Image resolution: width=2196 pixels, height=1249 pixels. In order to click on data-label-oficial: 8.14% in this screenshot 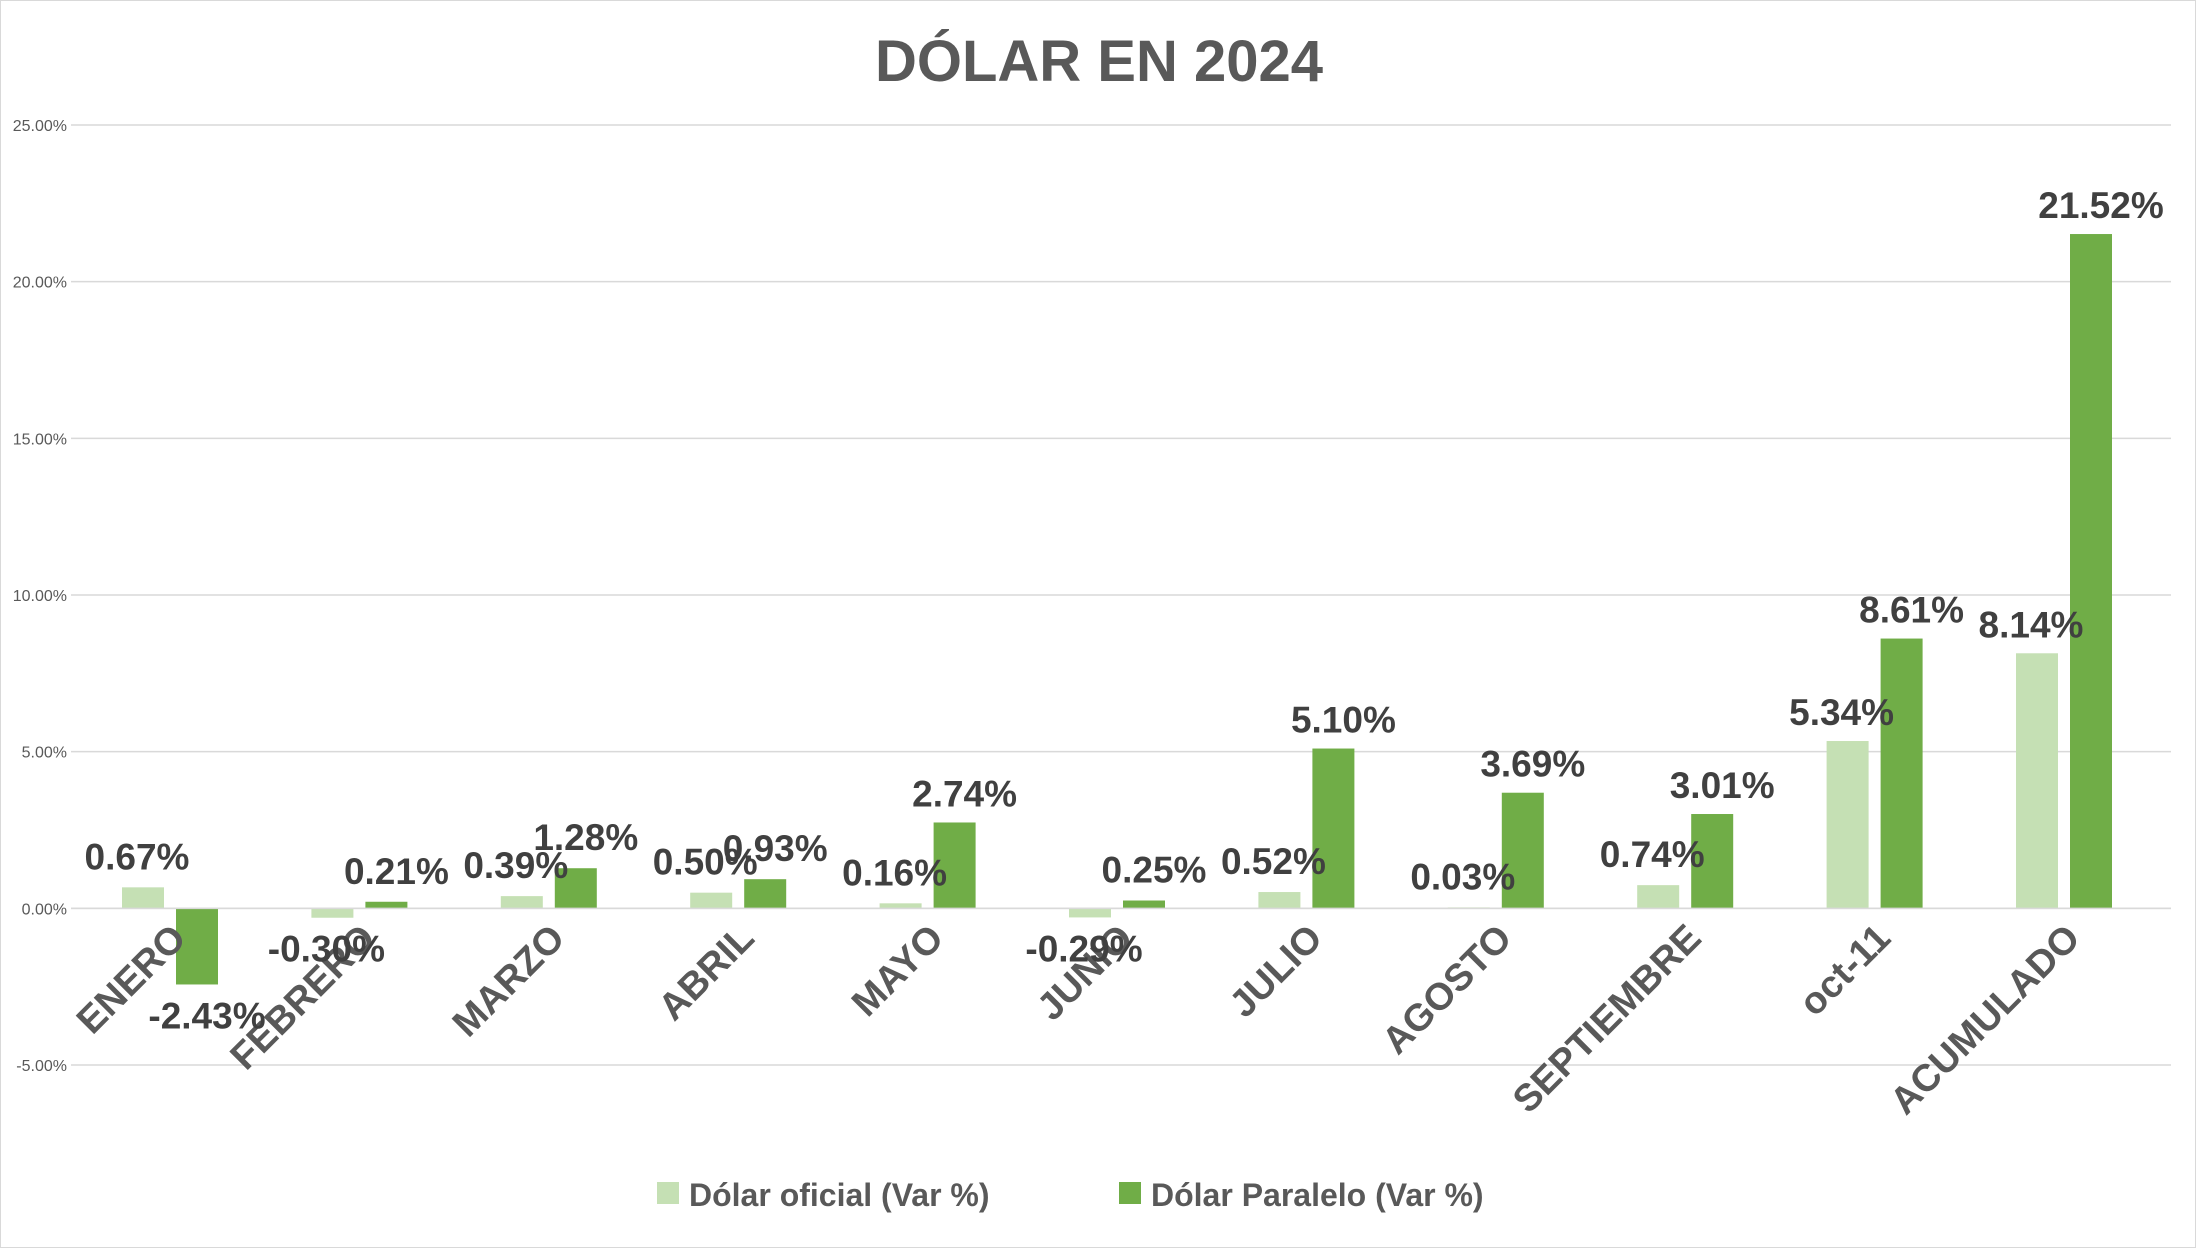, I will do `click(2031, 624)`.